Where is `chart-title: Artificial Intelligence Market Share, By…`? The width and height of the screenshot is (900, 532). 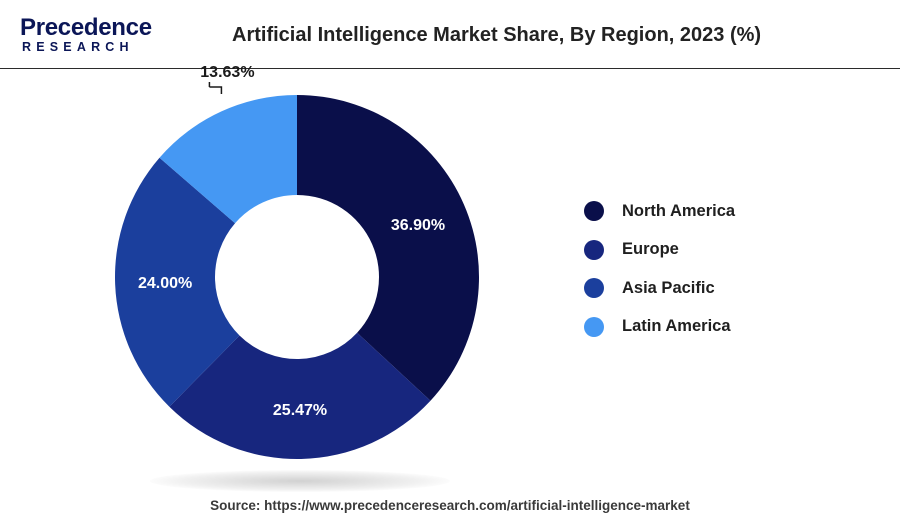
chart-title: Artificial Intelligence Market Share, By… is located at coordinates (497, 35).